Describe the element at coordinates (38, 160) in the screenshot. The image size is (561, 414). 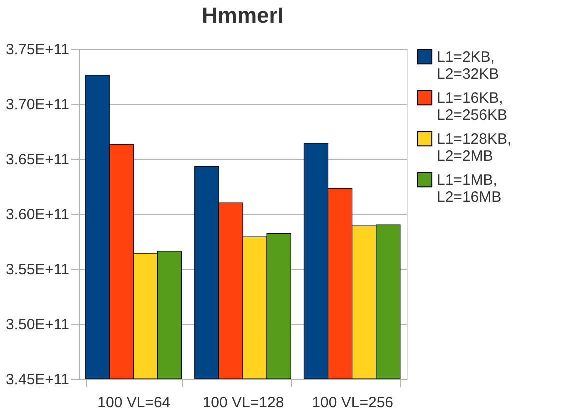
I see `y-tick-label: 3.65E+11` at that location.